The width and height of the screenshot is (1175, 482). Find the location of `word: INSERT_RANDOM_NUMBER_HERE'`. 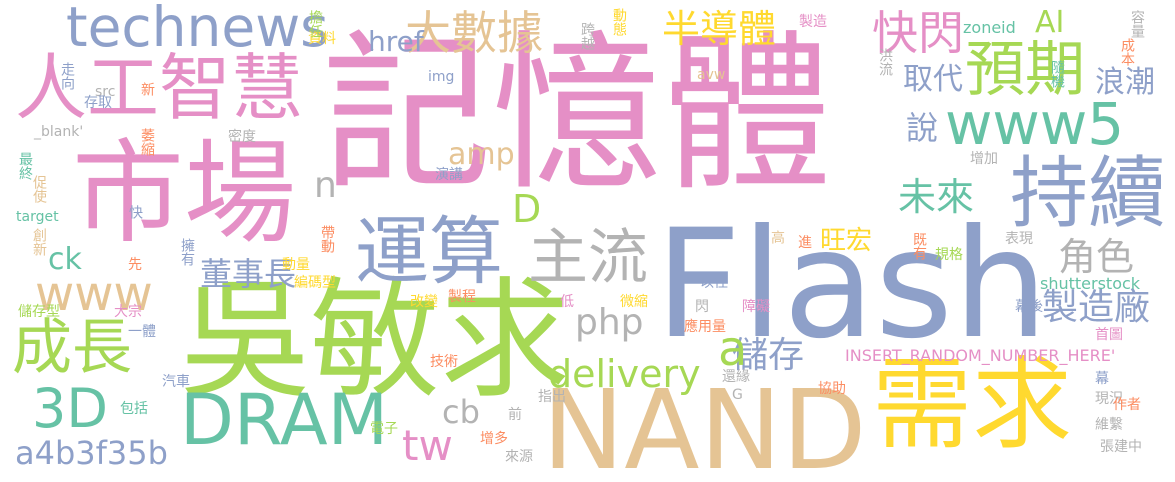

word: INSERT_RANDOM_NUMBER_HERE' is located at coordinates (980, 355).